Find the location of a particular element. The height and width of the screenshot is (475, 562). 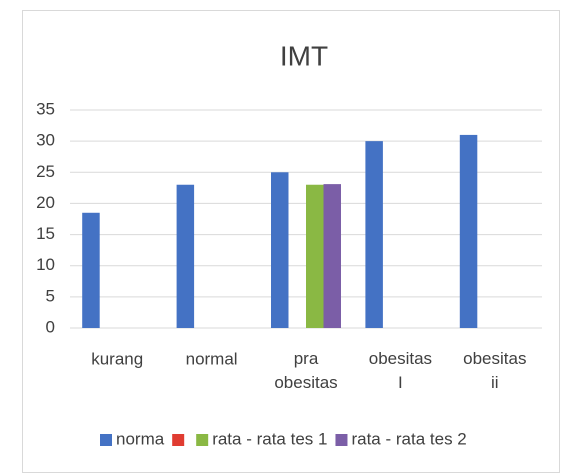

legend-label: norma is located at coordinates (140, 438).